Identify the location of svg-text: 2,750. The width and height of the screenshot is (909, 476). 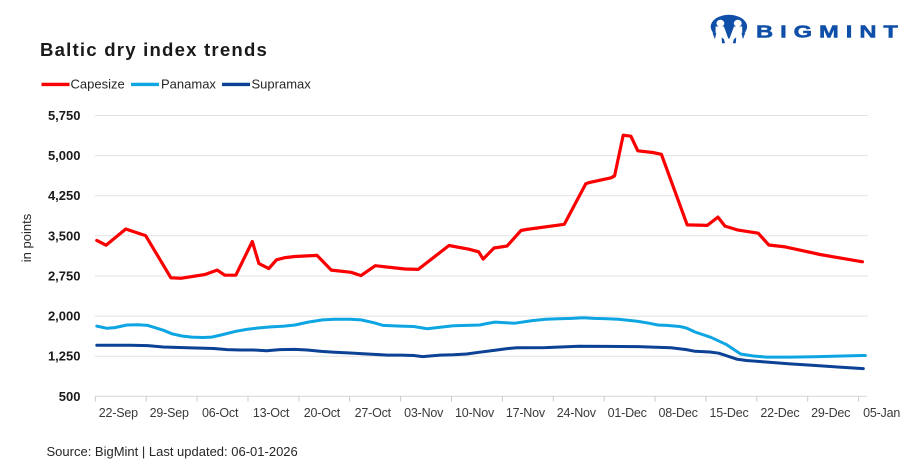
(64, 276).